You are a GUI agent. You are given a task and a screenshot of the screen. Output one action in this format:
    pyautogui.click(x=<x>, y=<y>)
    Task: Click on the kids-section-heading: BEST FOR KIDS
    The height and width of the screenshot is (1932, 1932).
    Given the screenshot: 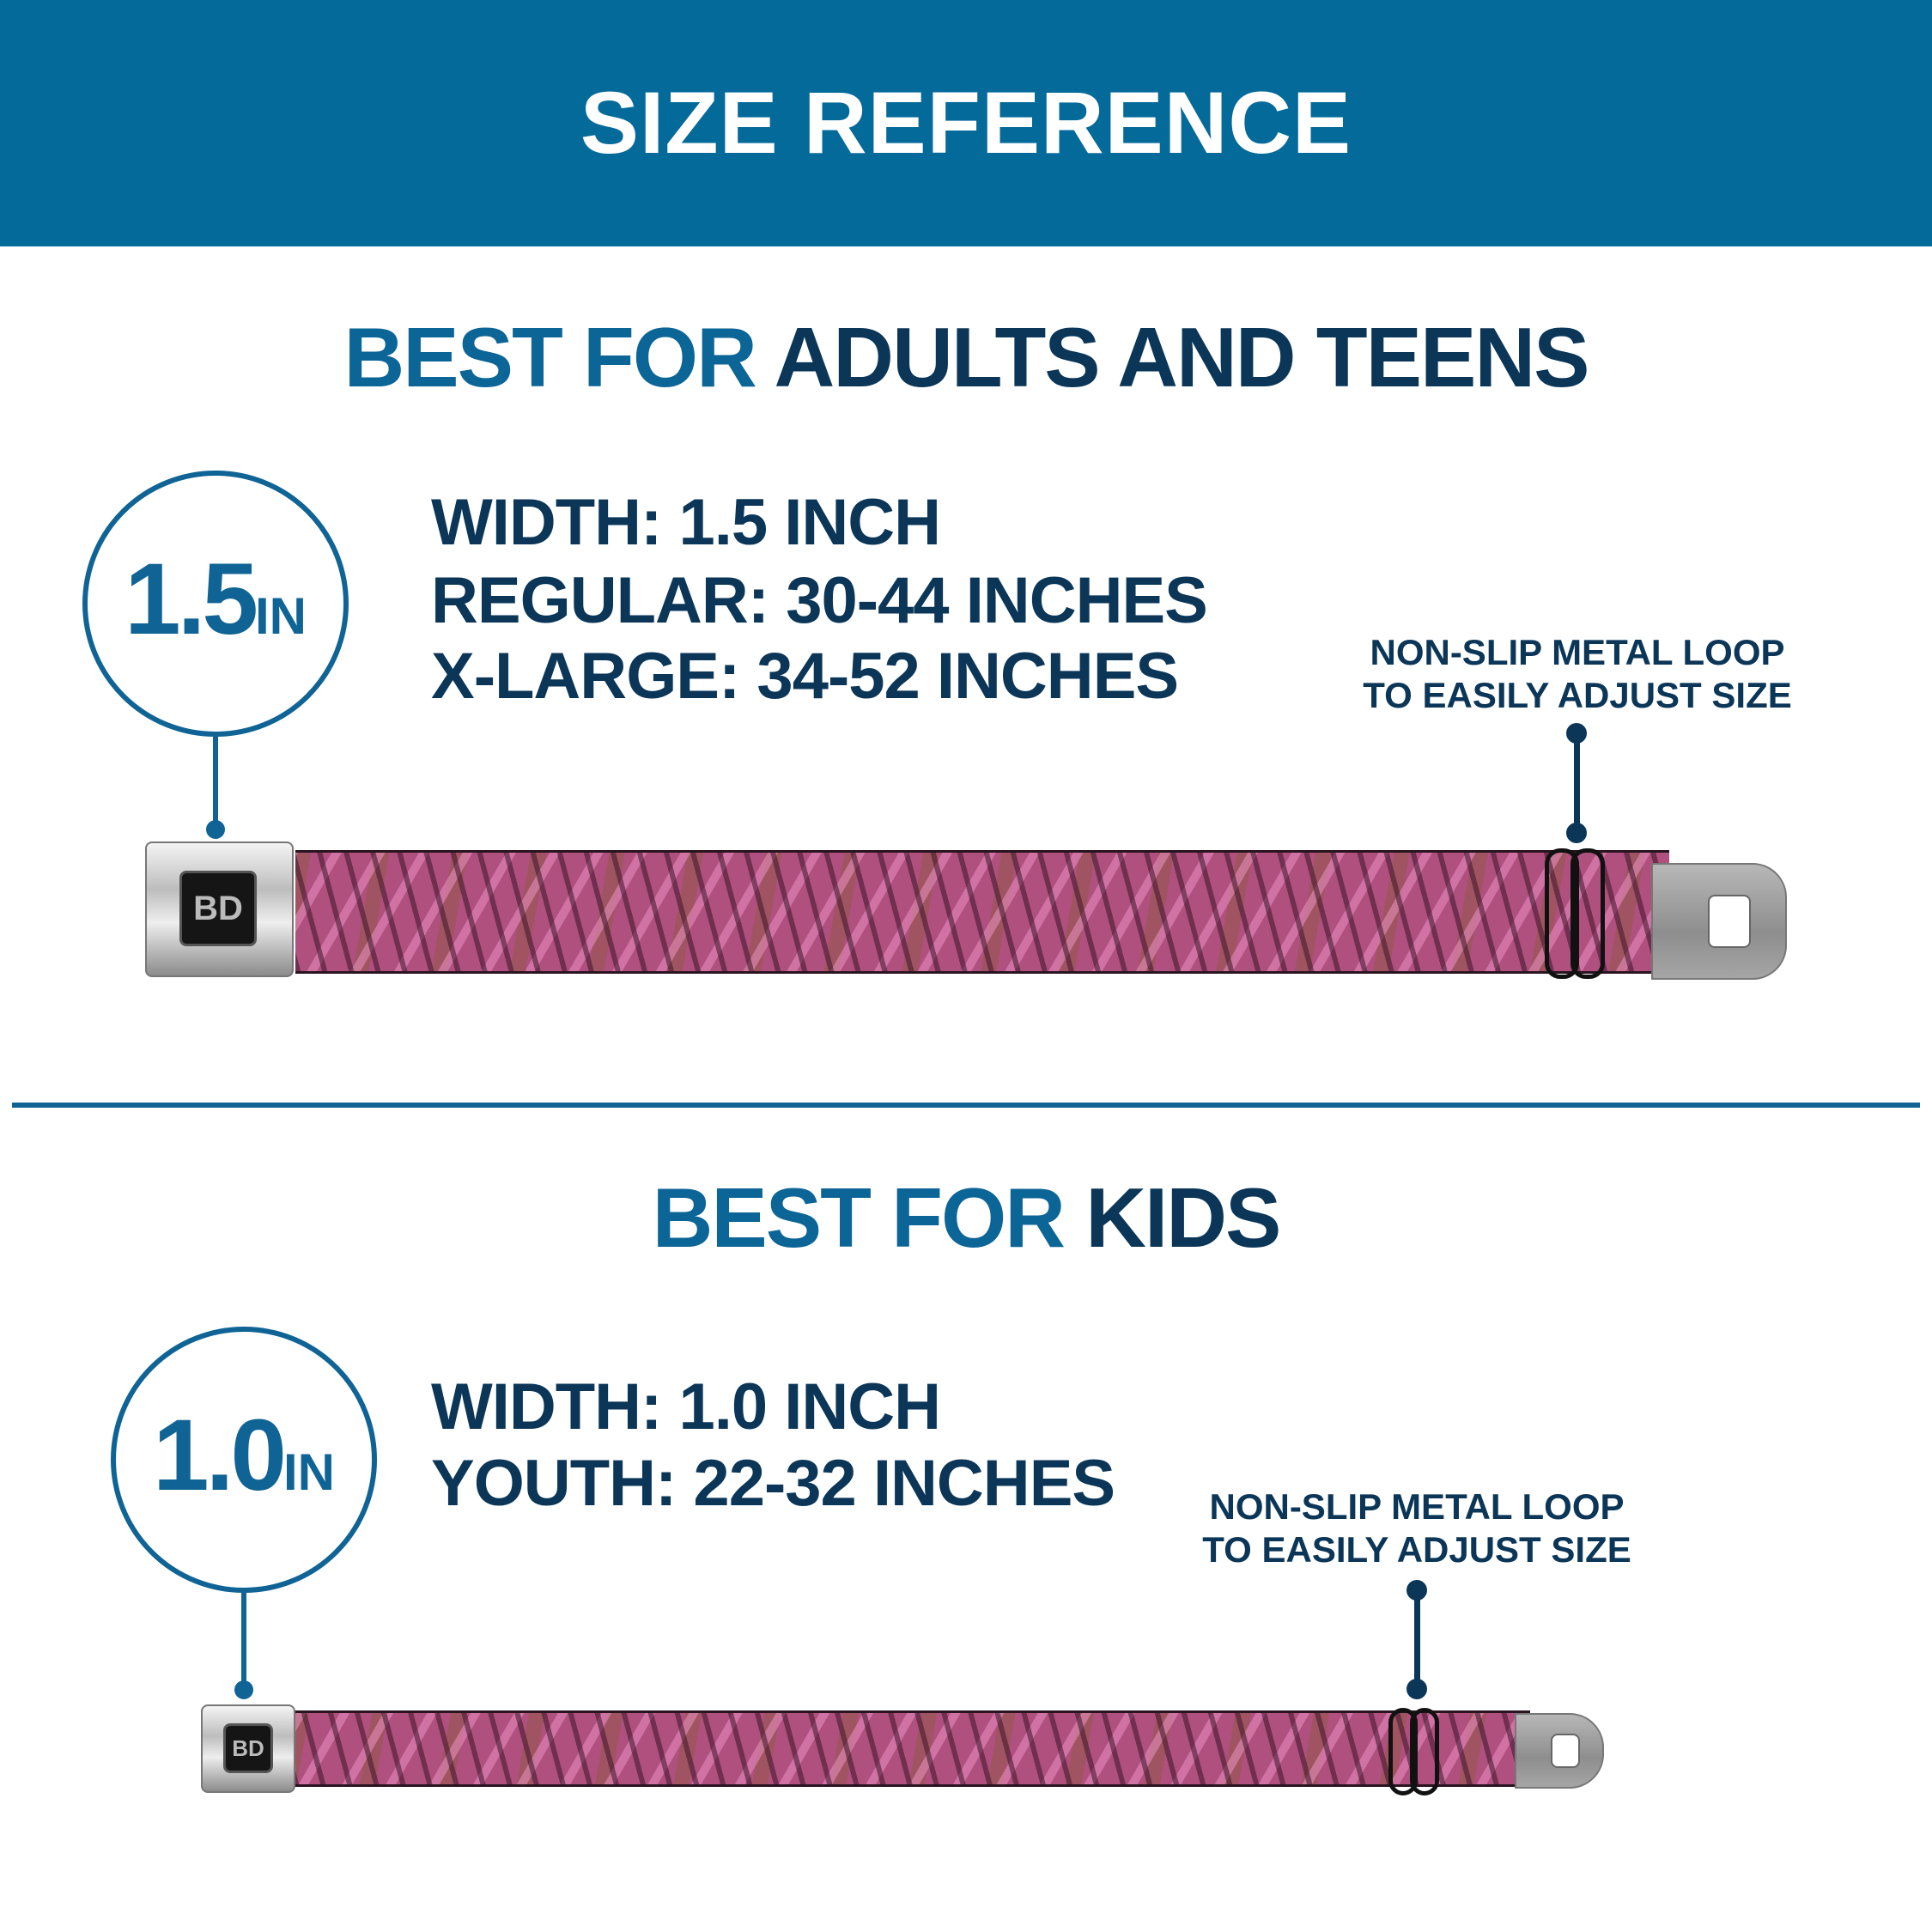 What is the action you would take?
    pyautogui.click(x=966, y=1218)
    